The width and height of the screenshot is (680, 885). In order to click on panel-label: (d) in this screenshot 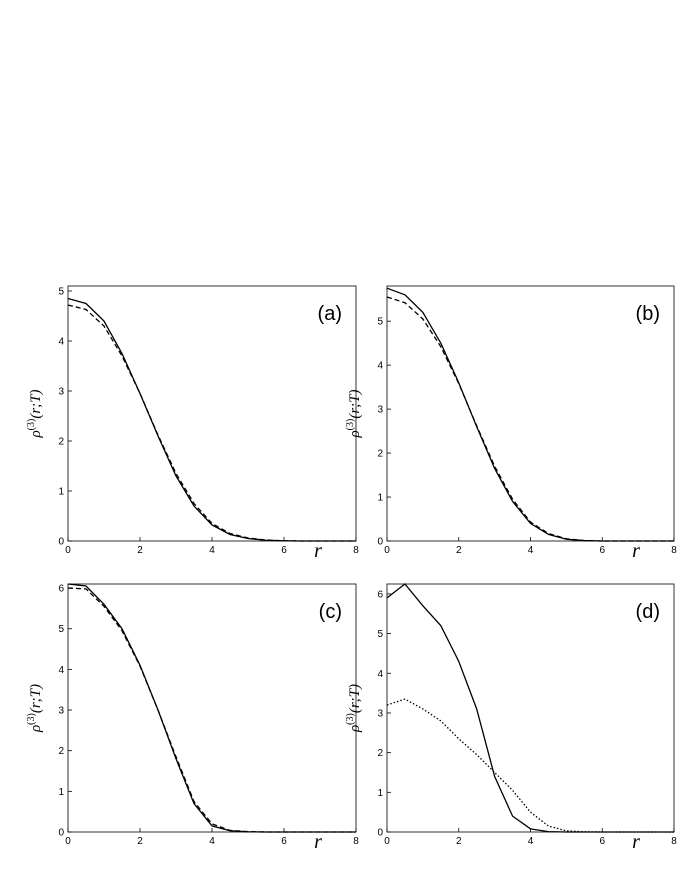, I will do `click(648, 612)`.